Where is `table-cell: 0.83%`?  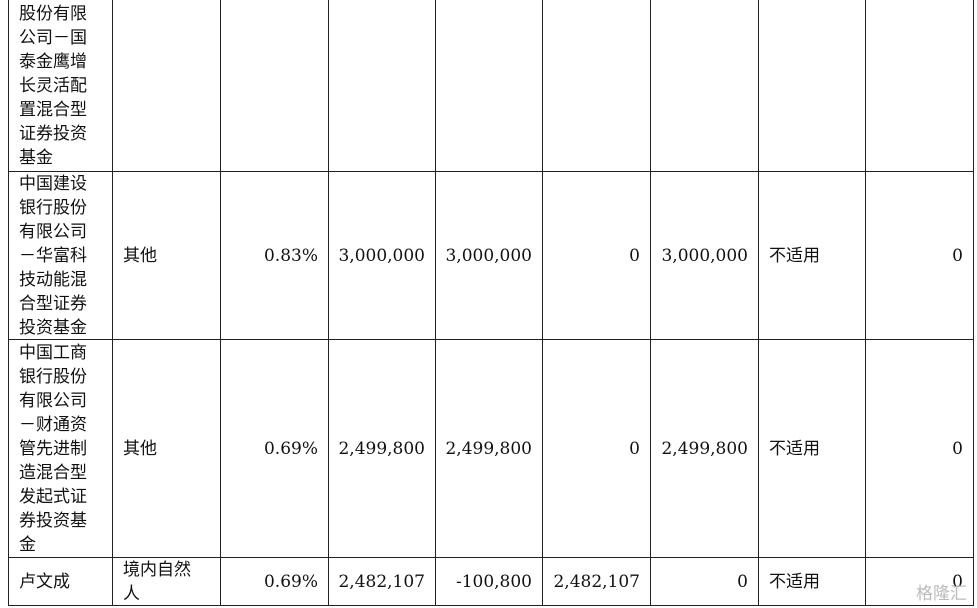
table-cell: 0.83% is located at coordinates (275, 256).